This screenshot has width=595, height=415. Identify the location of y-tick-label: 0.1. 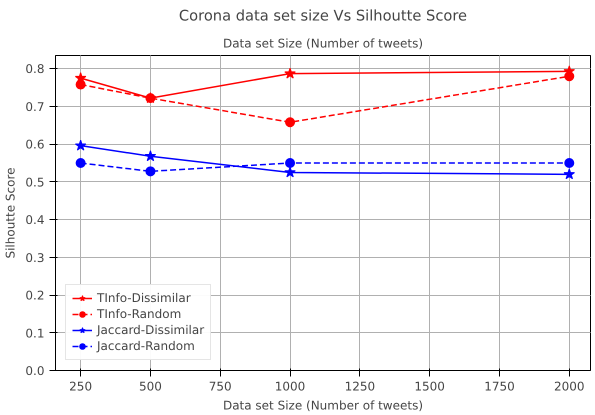
(35, 333).